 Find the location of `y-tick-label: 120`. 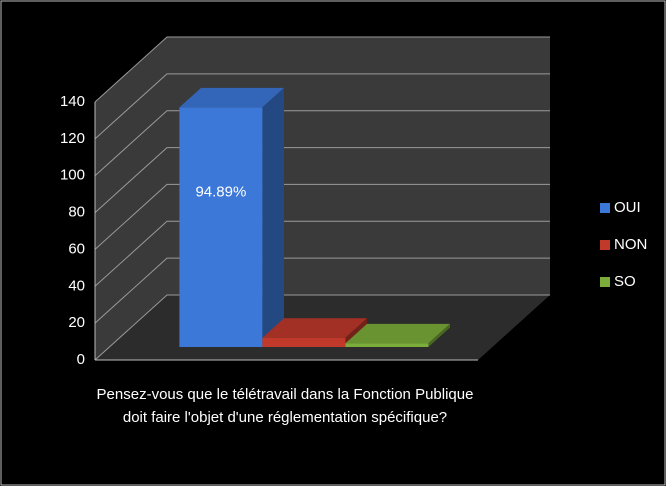

y-tick-label: 120 is located at coordinates (72, 138).